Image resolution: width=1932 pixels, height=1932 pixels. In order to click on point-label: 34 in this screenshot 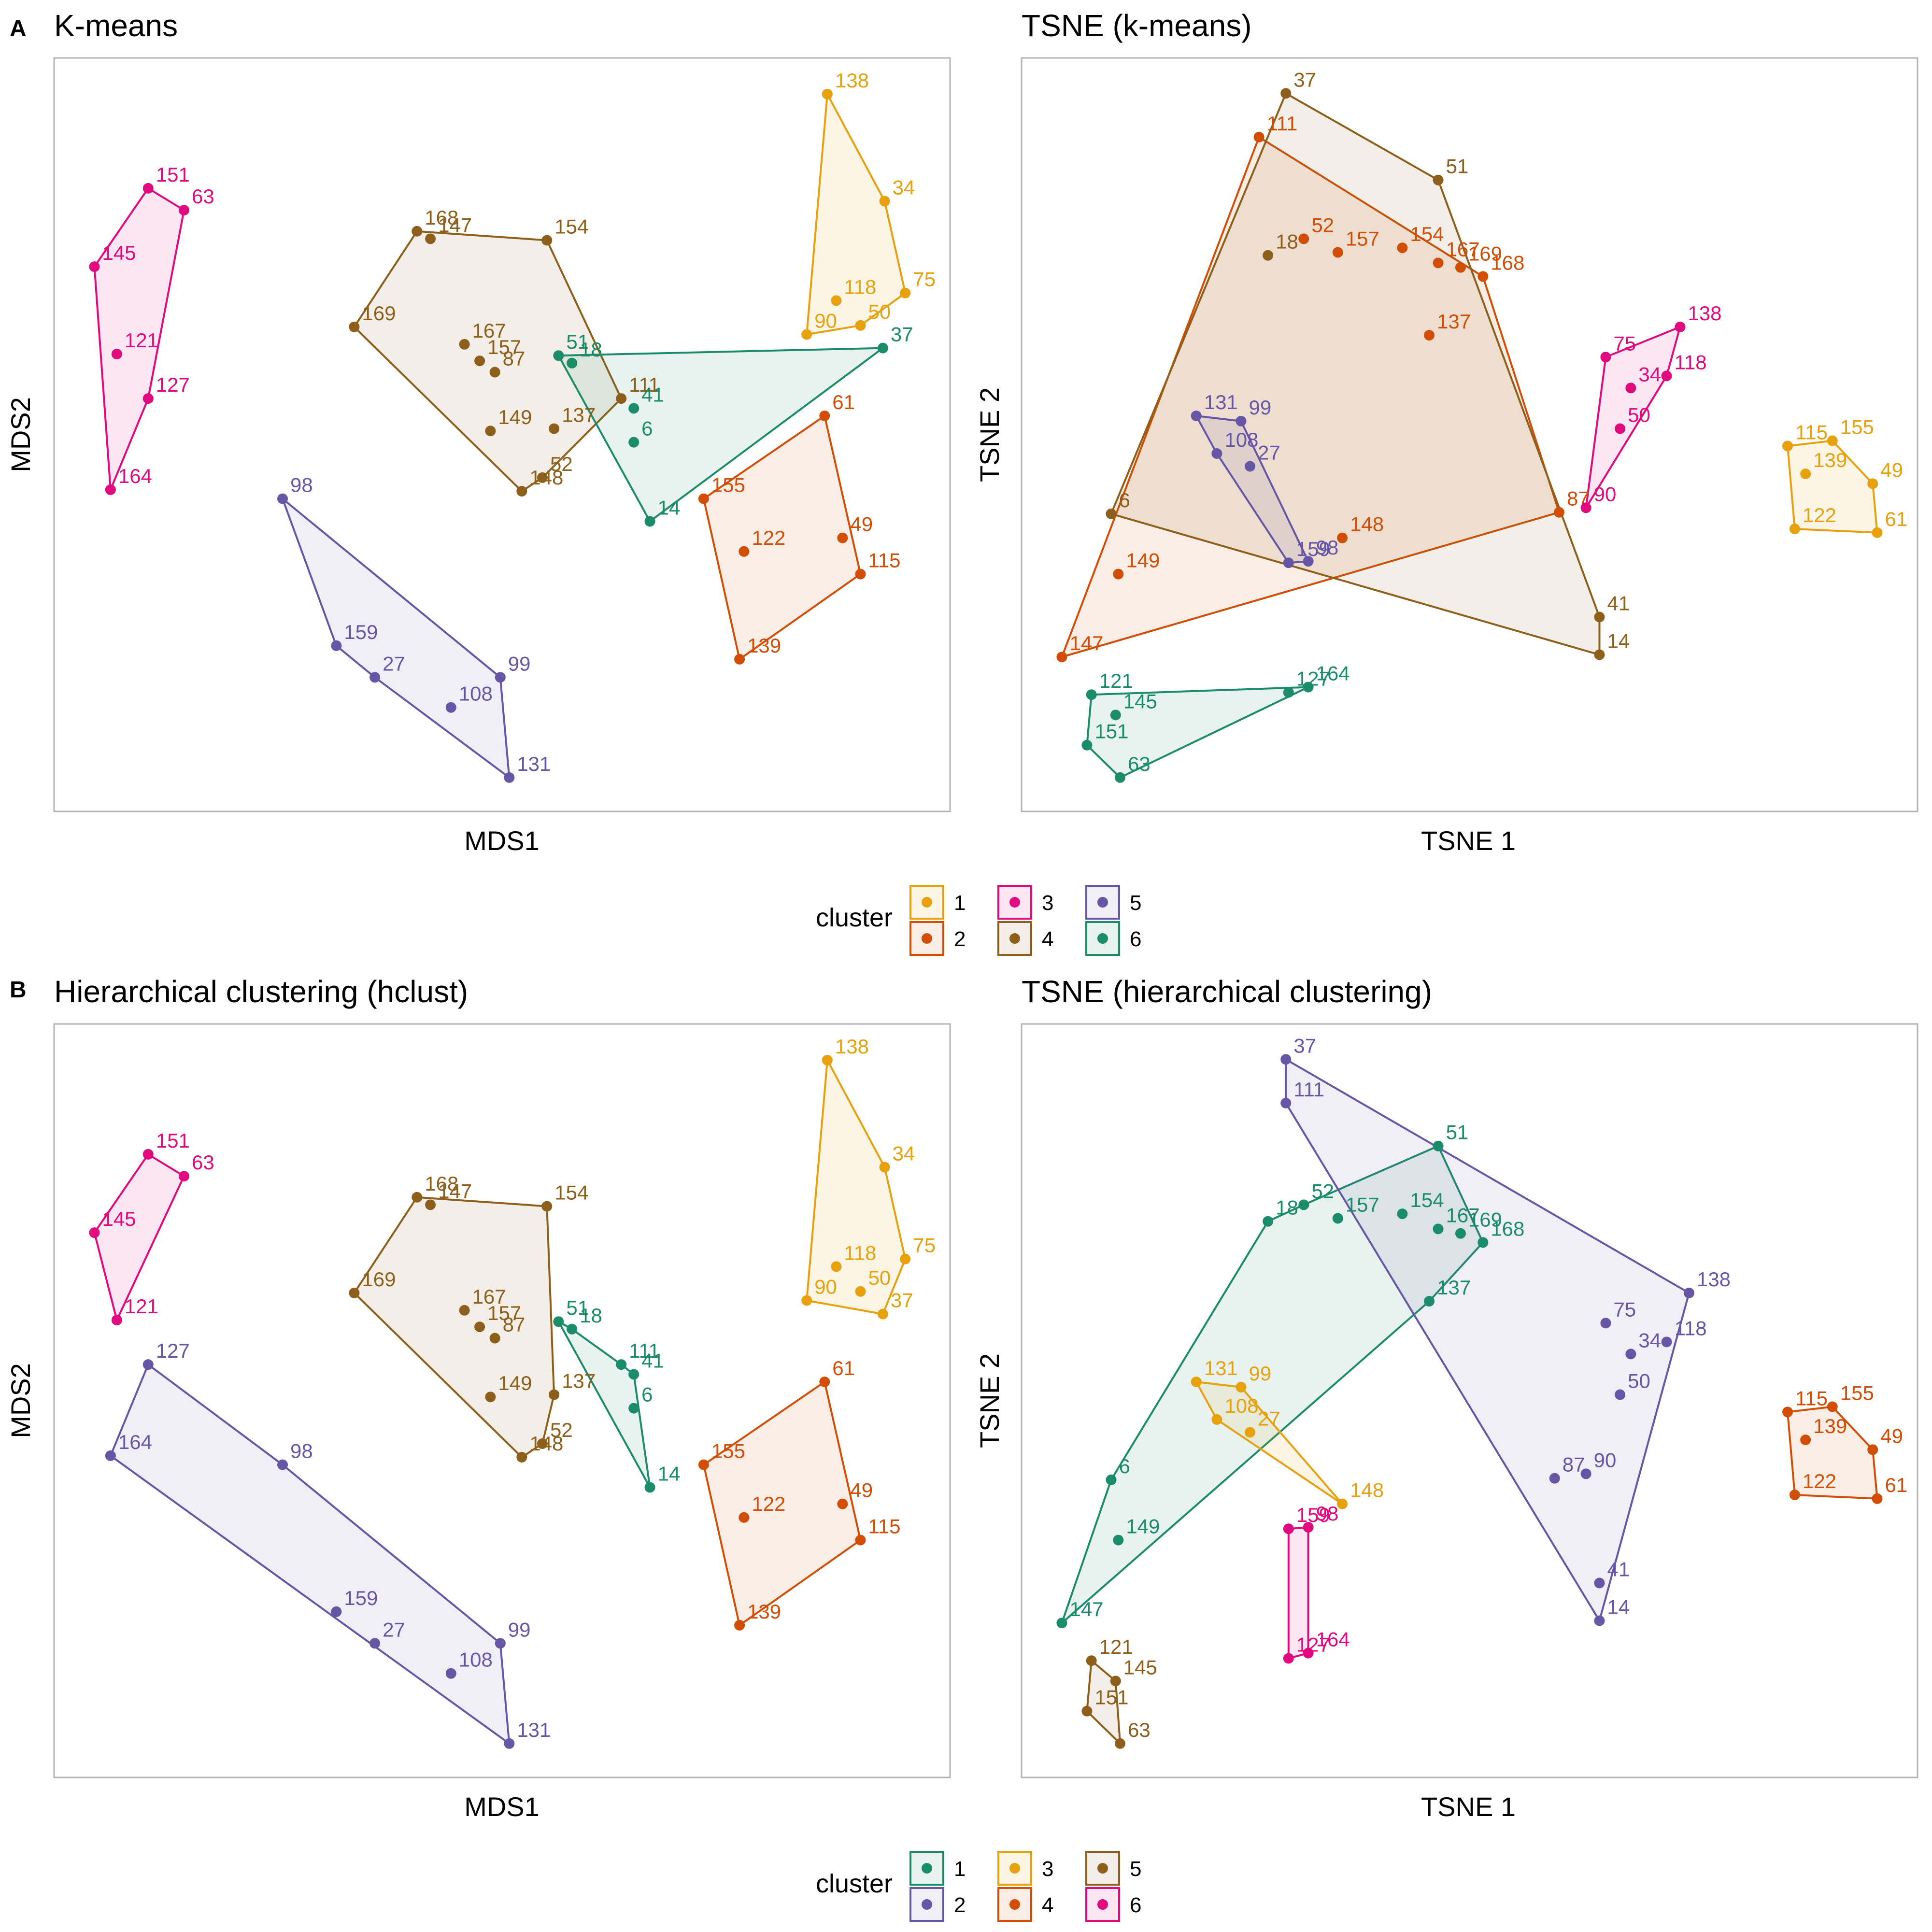, I will do `click(1649, 1340)`.